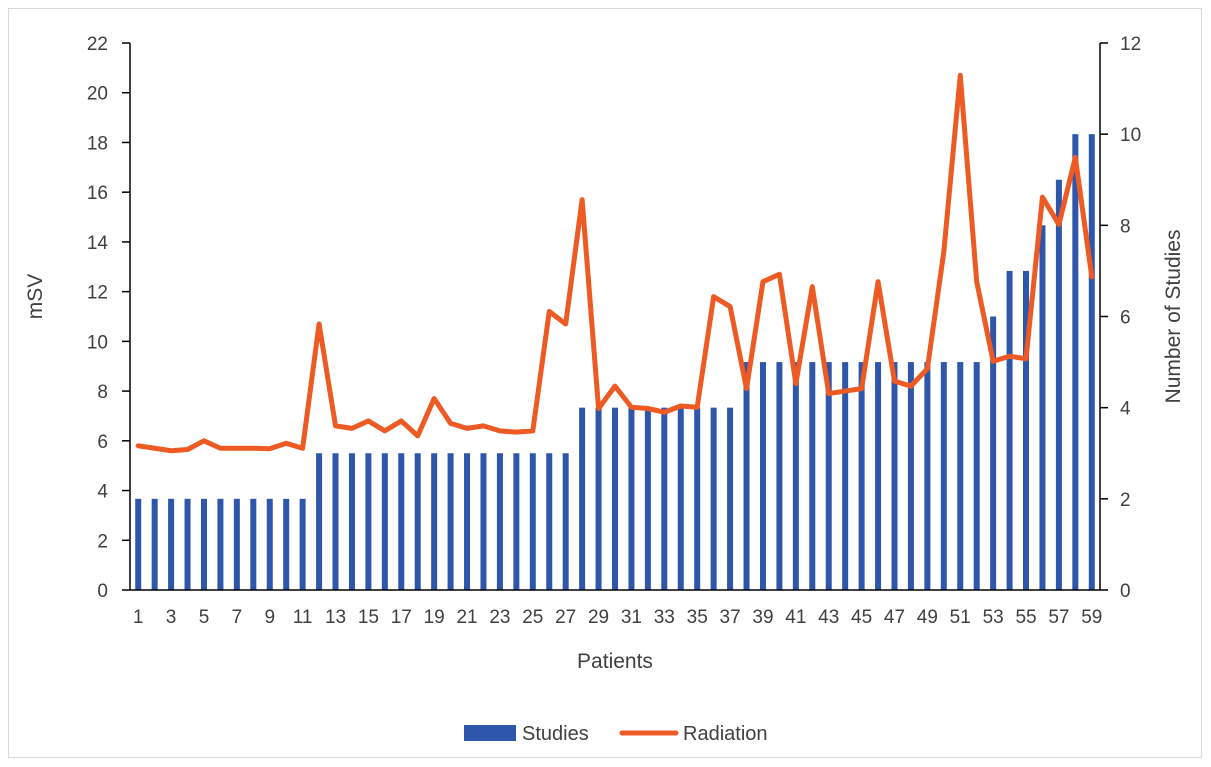 The height and width of the screenshot is (767, 1211). What do you see at coordinates (1173, 317) in the screenshot?
I see `y-right-axis-title: Number of Studies` at bounding box center [1173, 317].